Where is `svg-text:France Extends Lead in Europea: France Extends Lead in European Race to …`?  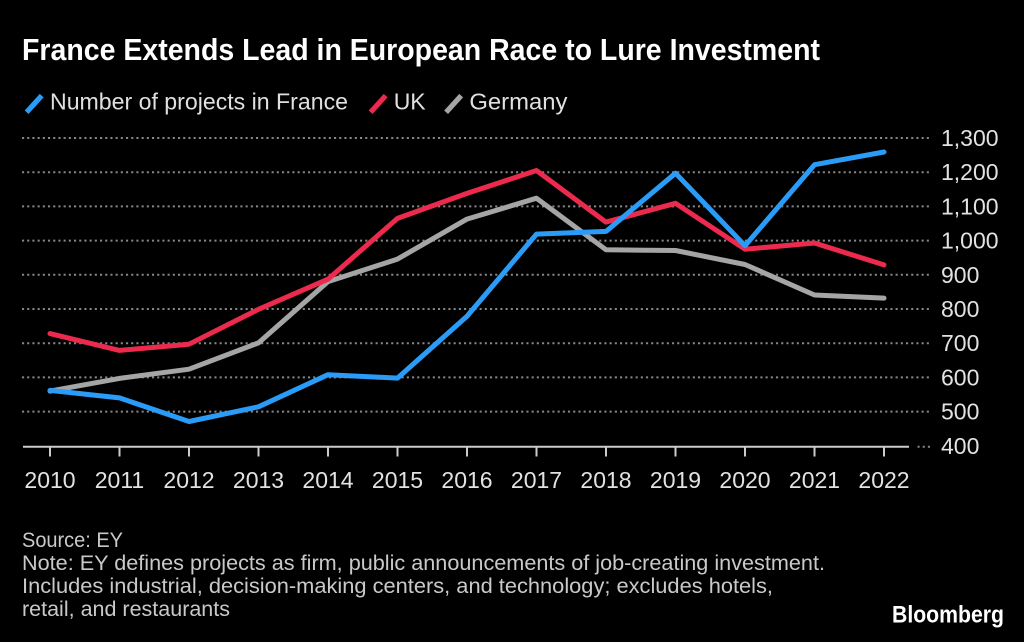 svg-text:France Extends Lead in Europea: France Extends Lead in European Race to … is located at coordinates (421, 49).